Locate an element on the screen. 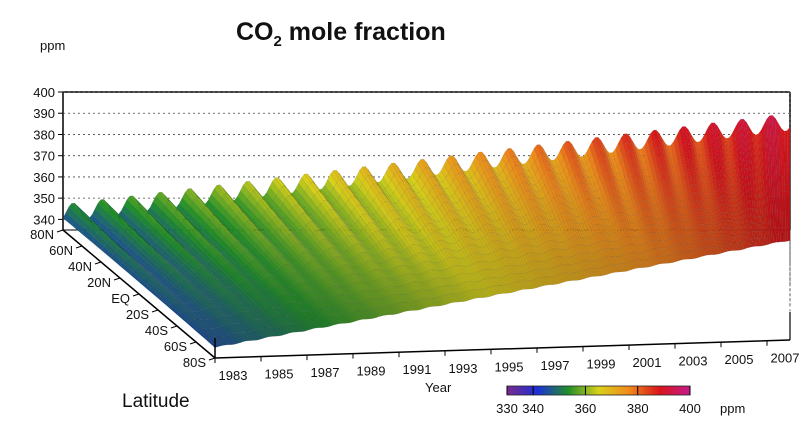 This screenshot has width=805, height=431. x-tick-label: 1997 is located at coordinates (555, 365).